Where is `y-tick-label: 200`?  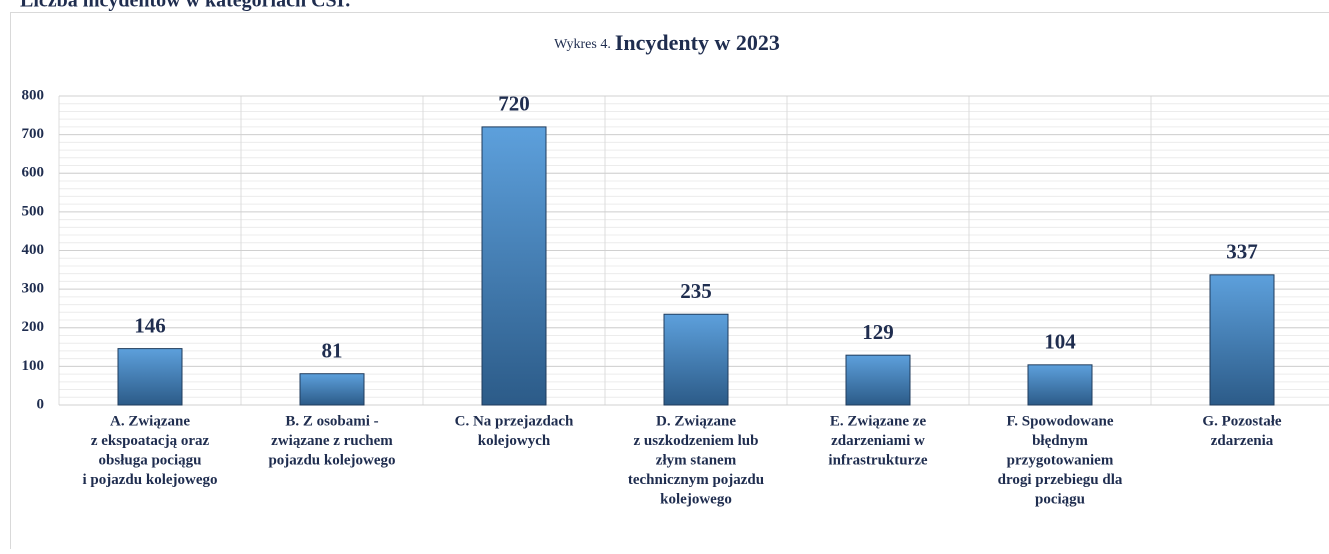
y-tick-label: 200 is located at coordinates (33, 327).